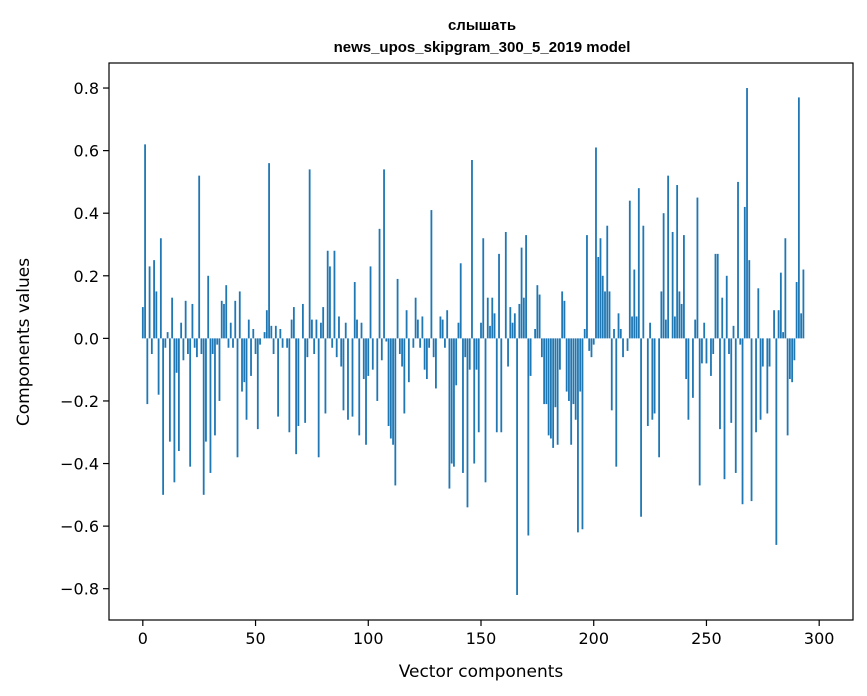 The height and width of the screenshot is (696, 867). Describe the element at coordinates (481, 638) in the screenshot. I see `x-tick-label: 150` at that location.